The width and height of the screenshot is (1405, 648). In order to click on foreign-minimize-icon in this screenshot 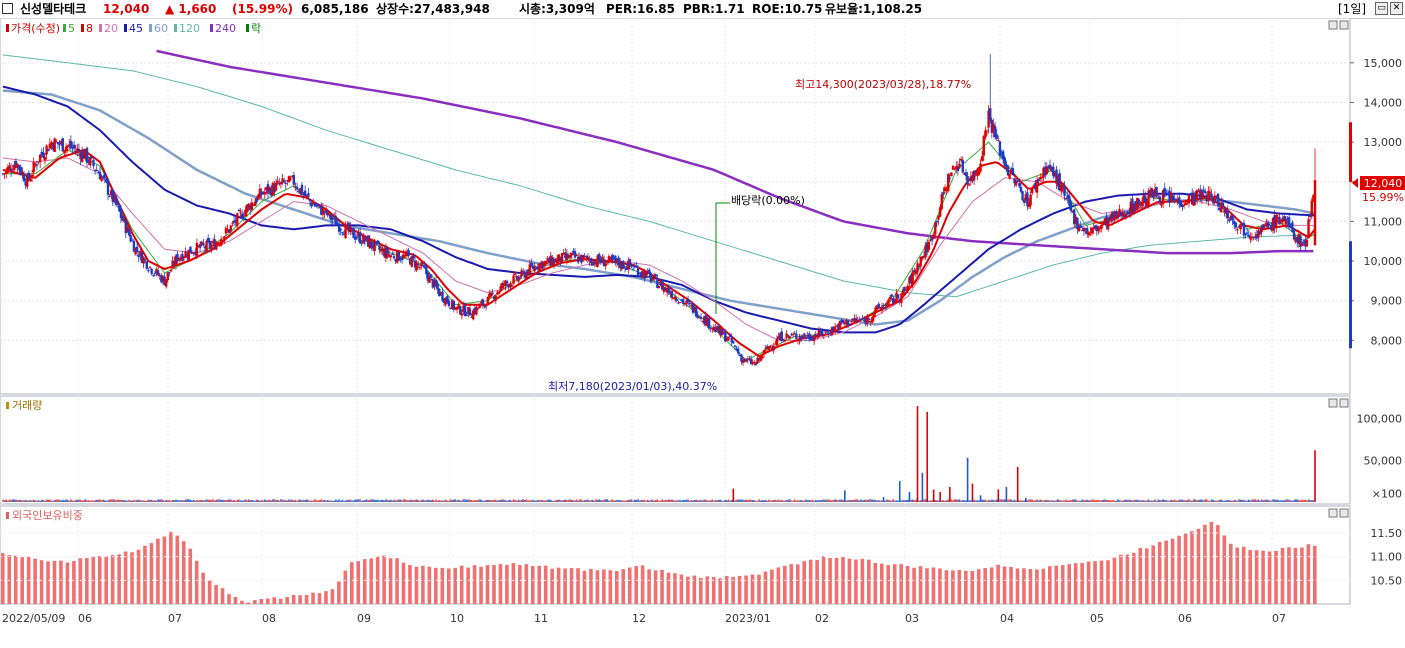, I will do `click(1333, 513)`.